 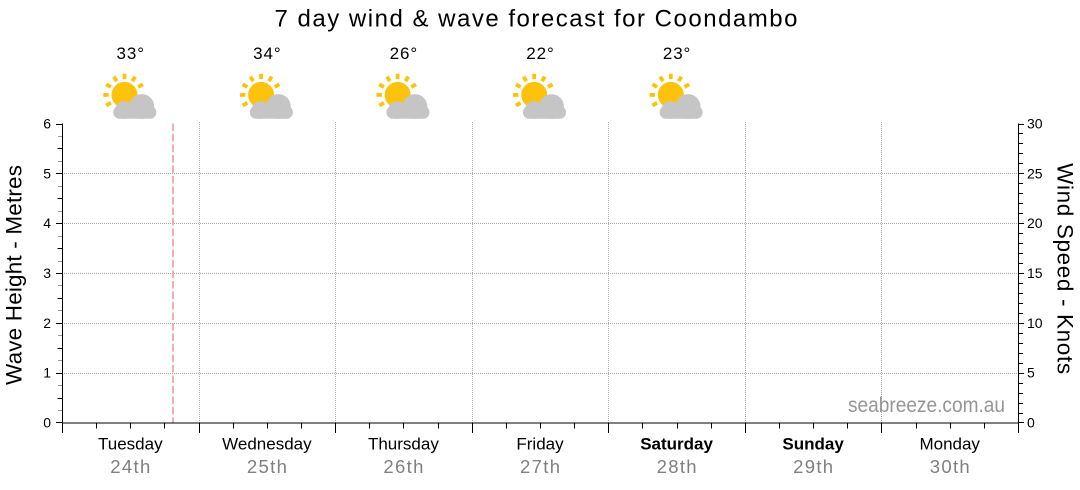 I want to click on svg-text: 20, so click(x=1035, y=223).